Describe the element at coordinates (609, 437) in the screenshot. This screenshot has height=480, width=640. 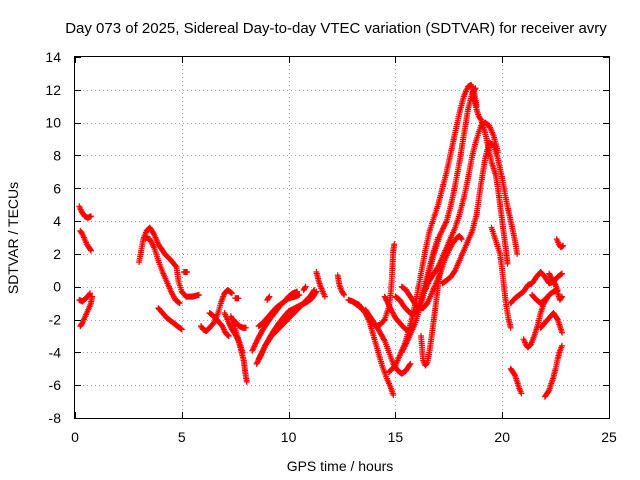
I see `x-tick-label: 25` at that location.